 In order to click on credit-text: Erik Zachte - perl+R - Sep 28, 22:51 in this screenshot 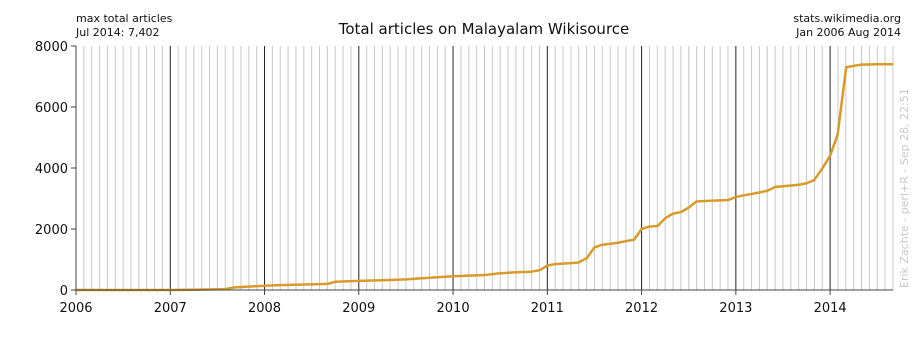, I will do `click(904, 188)`.